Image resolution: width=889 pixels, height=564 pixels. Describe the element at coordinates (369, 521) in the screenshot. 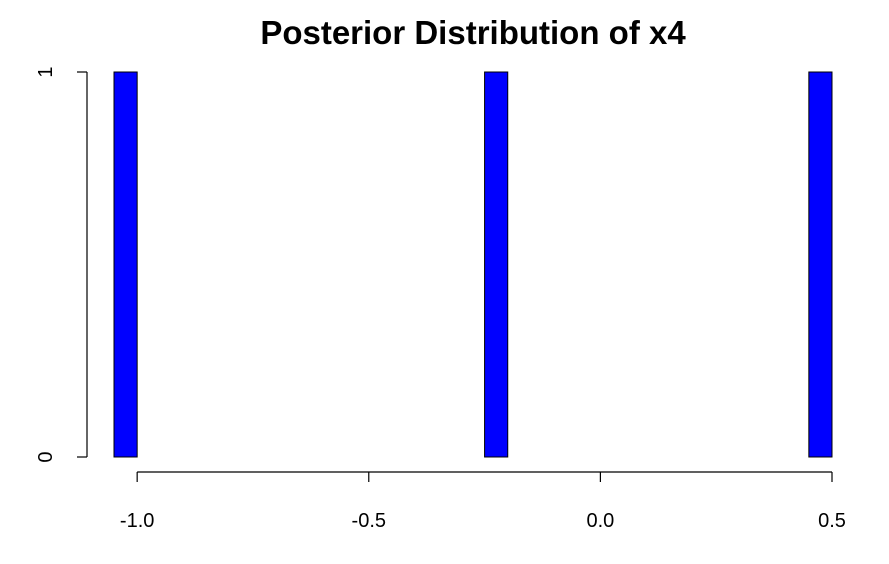

I see `x-tick-label: -0.5` at that location.